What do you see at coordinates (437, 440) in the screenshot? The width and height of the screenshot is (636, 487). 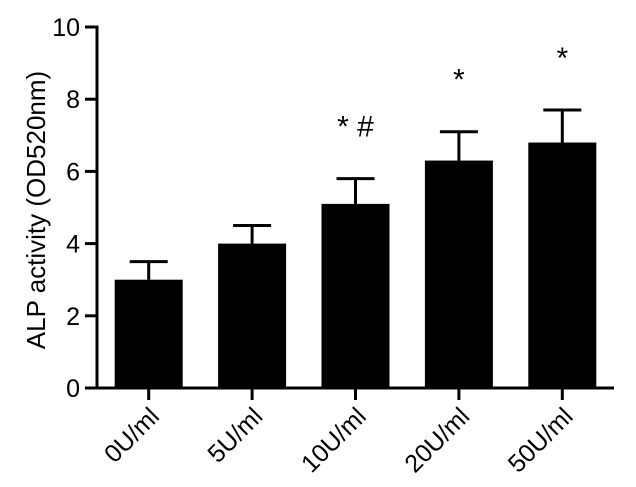 I see `x-tick-label: 20U/ml` at bounding box center [437, 440].